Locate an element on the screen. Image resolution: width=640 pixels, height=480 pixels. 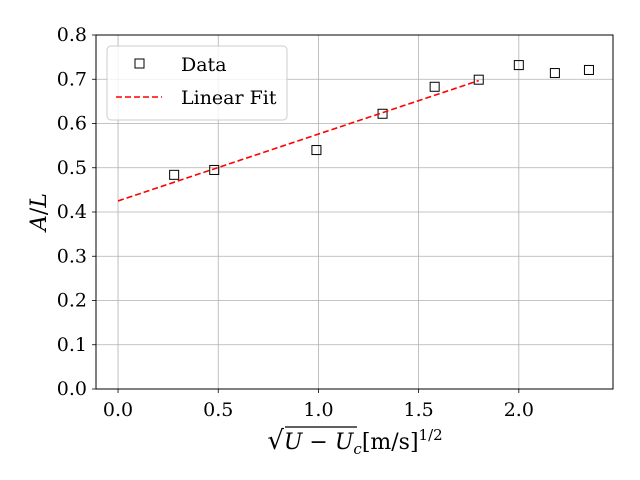
legend-box is located at coordinates (197, 83).